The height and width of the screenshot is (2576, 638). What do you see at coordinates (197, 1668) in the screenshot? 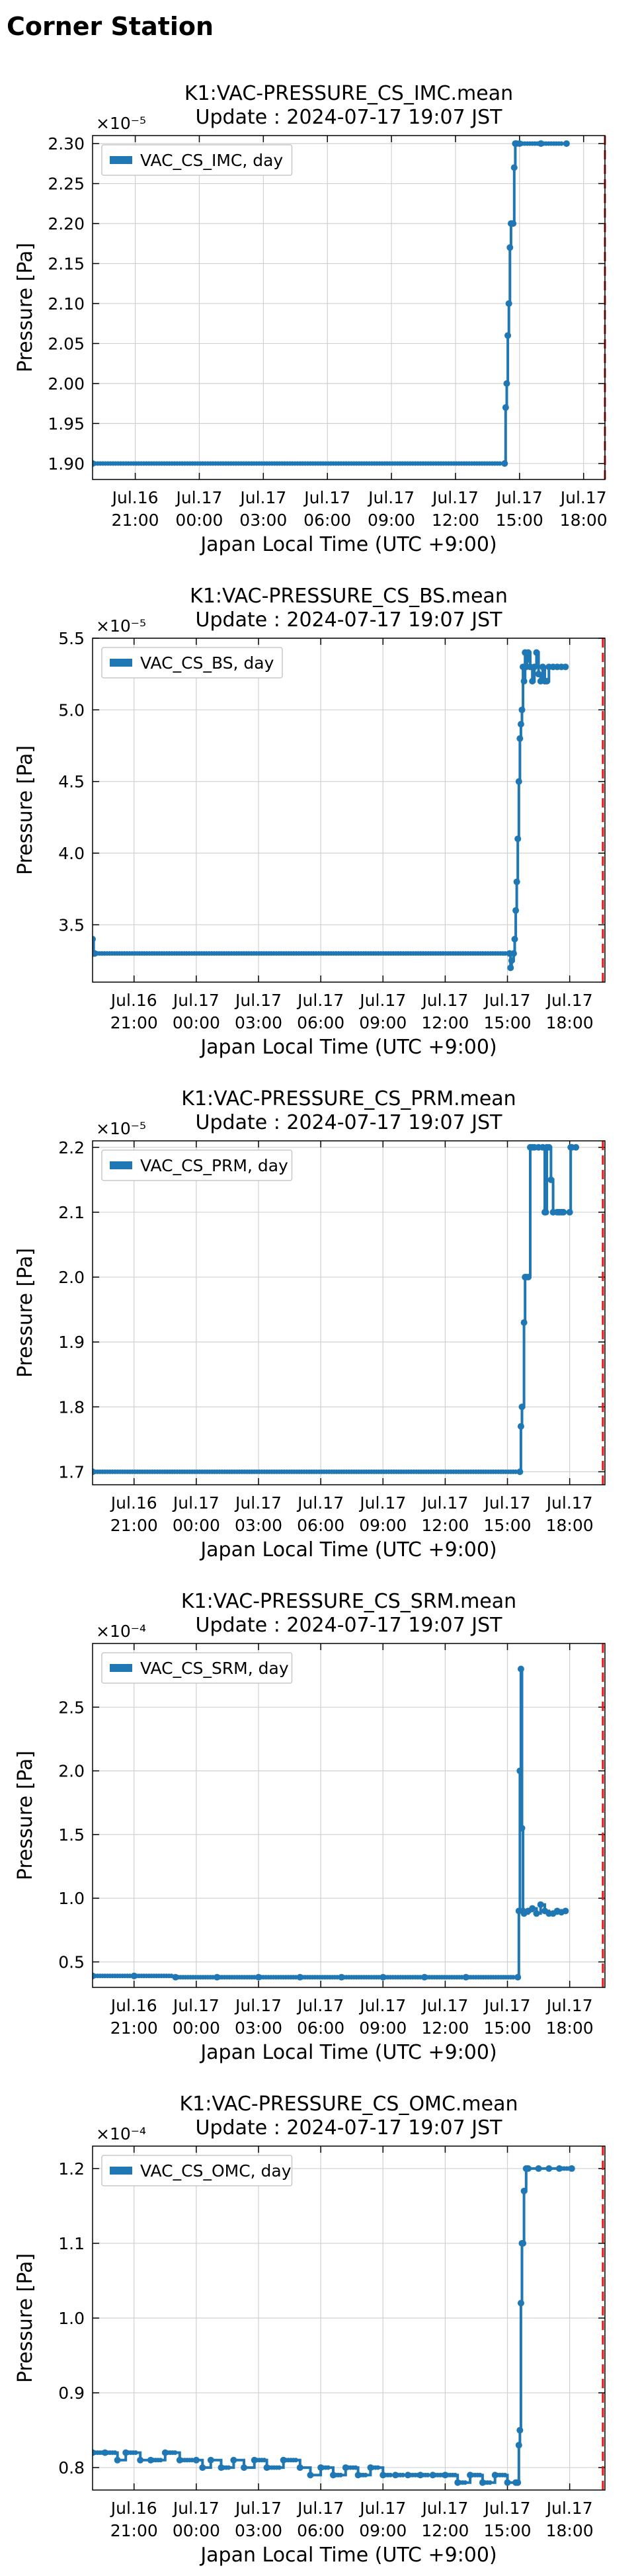
I see `legend: VAC_CS_SRM, day` at bounding box center [197, 1668].